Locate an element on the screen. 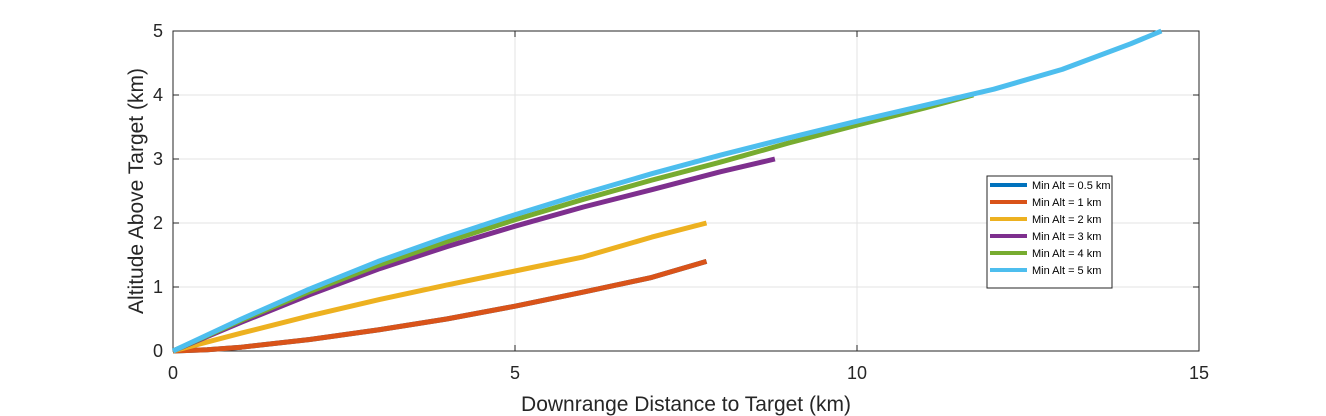 The width and height of the screenshot is (1326, 416). legend-box is located at coordinates (1049, 232).